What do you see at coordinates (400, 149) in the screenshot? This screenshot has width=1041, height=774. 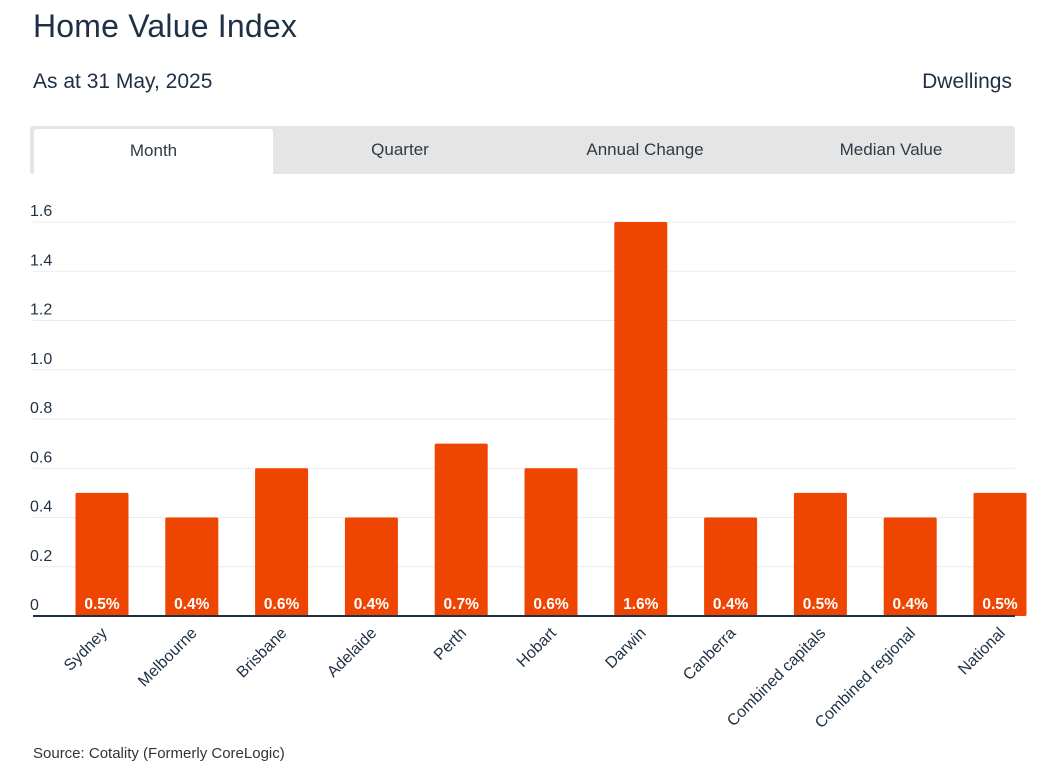 I see `tab-quarter: Quarter` at bounding box center [400, 149].